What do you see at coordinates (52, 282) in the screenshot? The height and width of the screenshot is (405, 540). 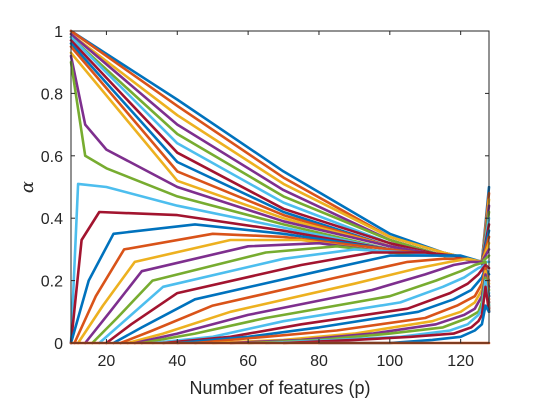 I see `y-tick-label: 0.2` at bounding box center [52, 282].